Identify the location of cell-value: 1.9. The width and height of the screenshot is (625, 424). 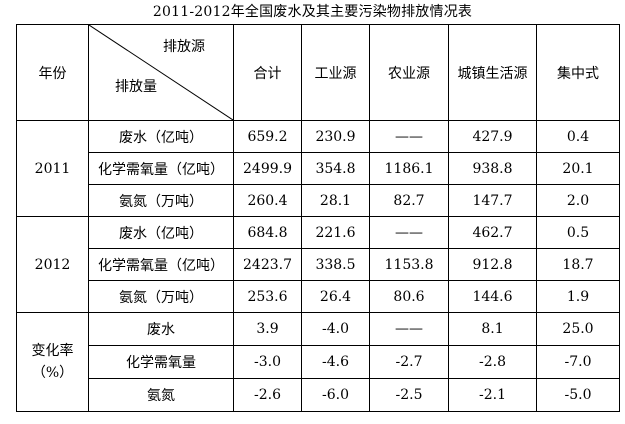
(578, 296).